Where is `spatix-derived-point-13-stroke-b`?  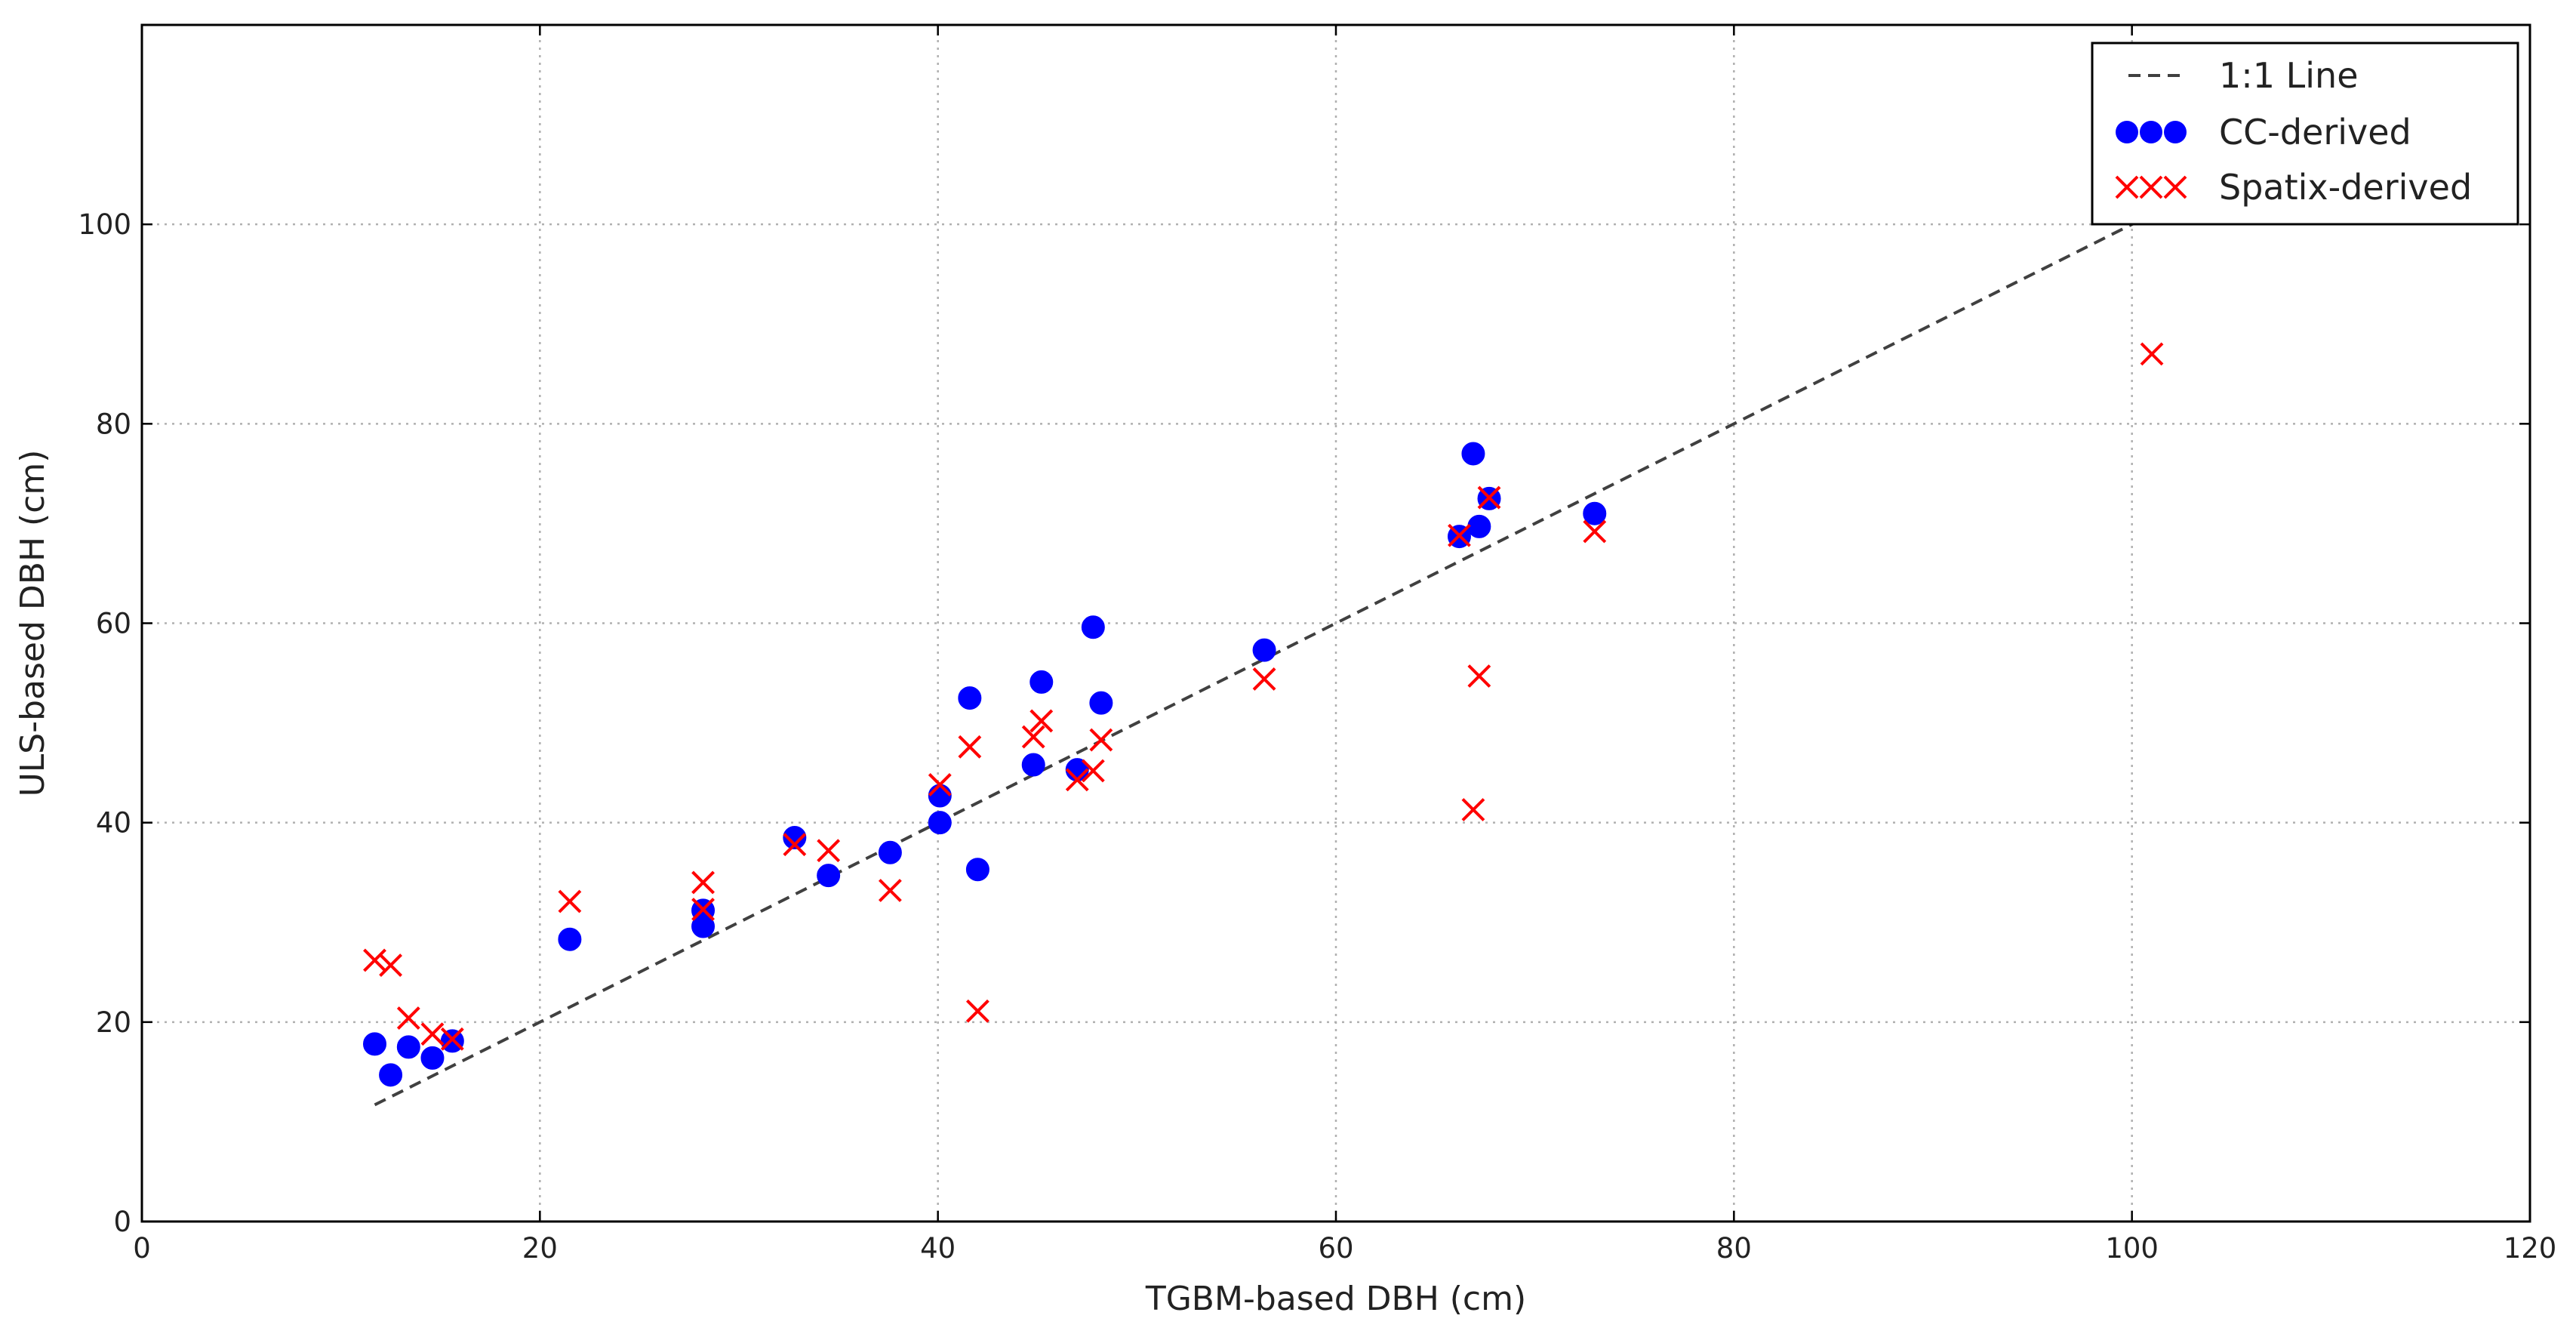
spatix-derived-point-13-stroke-b is located at coordinates (977, 1011).